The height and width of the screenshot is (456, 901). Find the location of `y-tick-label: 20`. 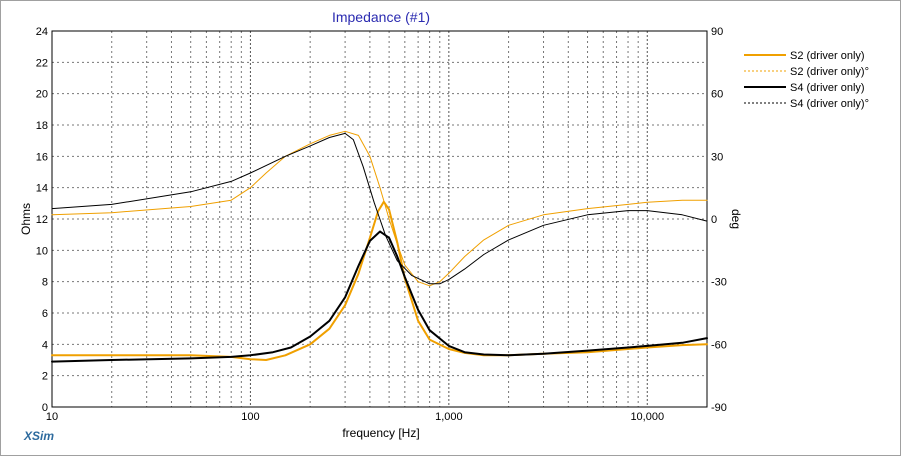

y-tick-label: 20 is located at coordinates (42, 95).